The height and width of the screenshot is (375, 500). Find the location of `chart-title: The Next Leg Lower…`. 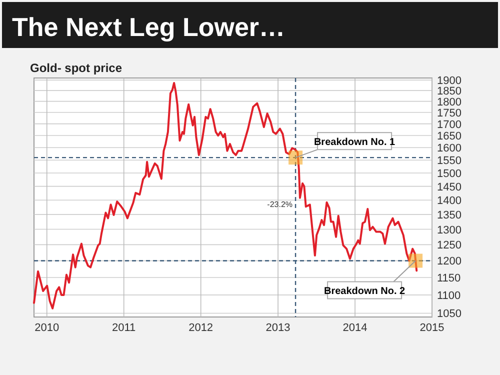

chart-title: The Next Leg Lower… is located at coordinates (149, 27).